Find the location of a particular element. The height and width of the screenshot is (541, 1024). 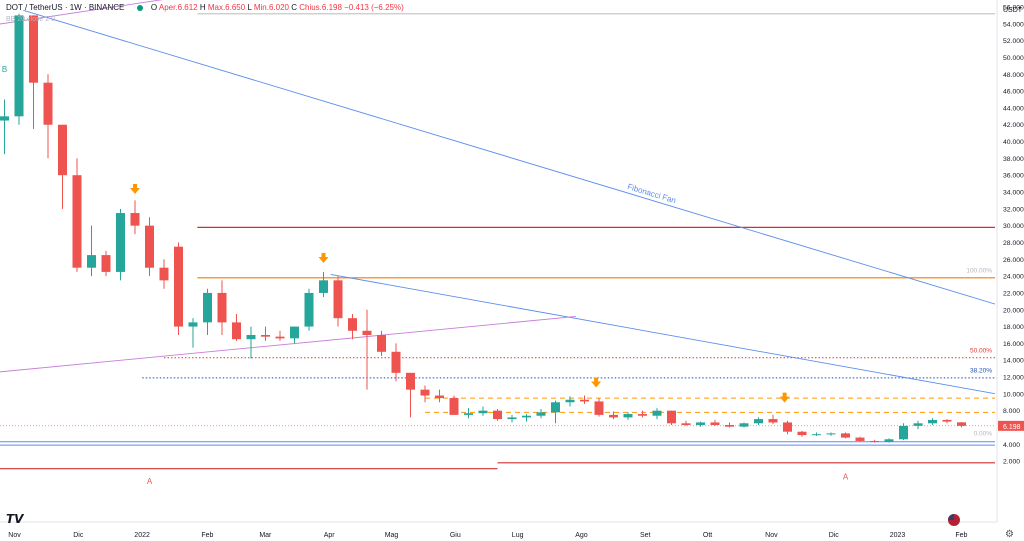

open-label: O is located at coordinates (154, 7).